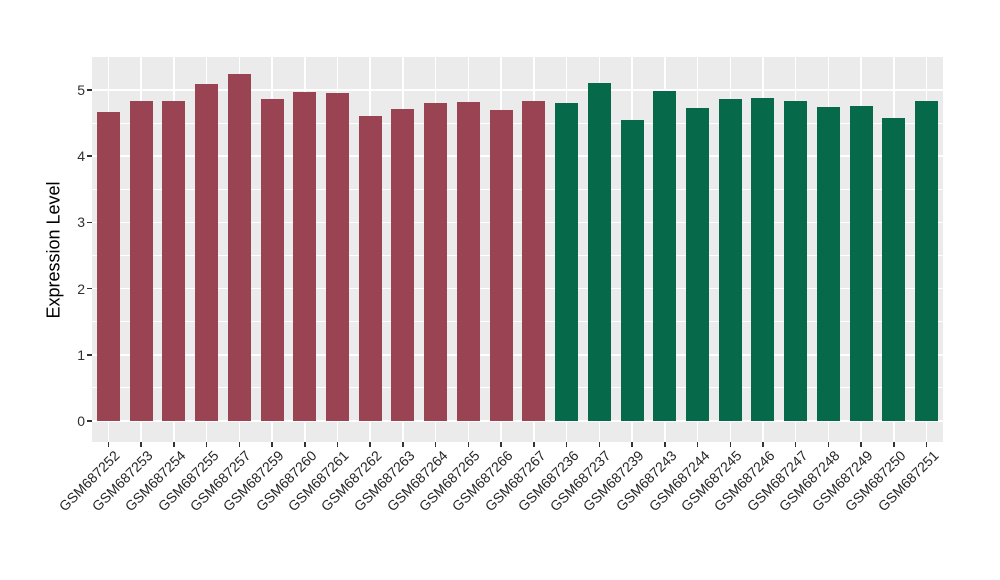 The width and height of the screenshot is (1000, 580). What do you see at coordinates (534, 260) in the screenshot?
I see `bar-GSM687267` at bounding box center [534, 260].